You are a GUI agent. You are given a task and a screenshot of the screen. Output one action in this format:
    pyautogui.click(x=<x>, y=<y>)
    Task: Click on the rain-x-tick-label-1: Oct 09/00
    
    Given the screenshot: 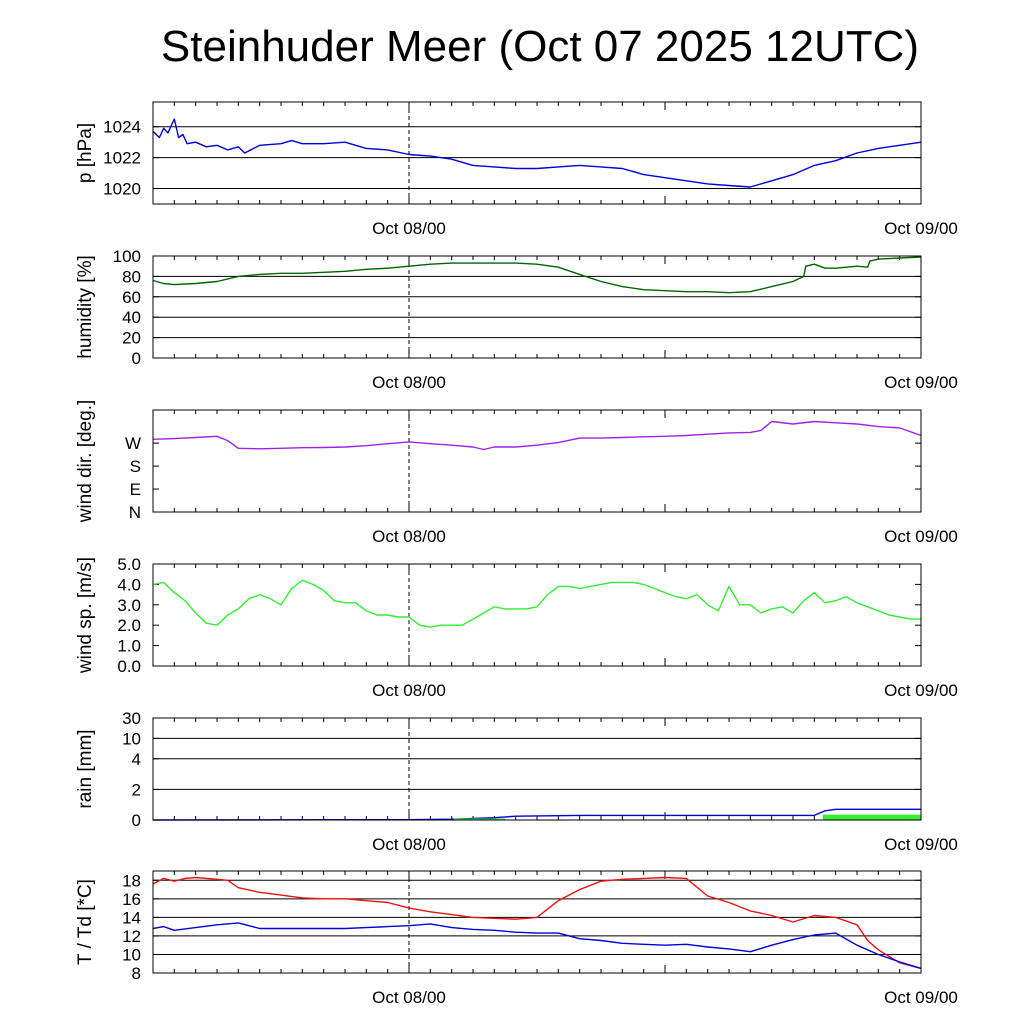 What is the action you would take?
    pyautogui.click(x=921, y=844)
    